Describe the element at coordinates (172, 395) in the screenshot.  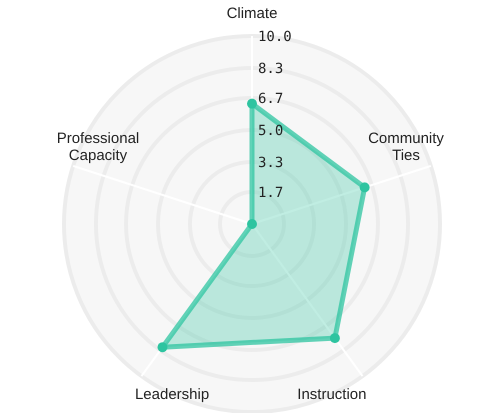
I see `spoke-label: Leadership` at that location.